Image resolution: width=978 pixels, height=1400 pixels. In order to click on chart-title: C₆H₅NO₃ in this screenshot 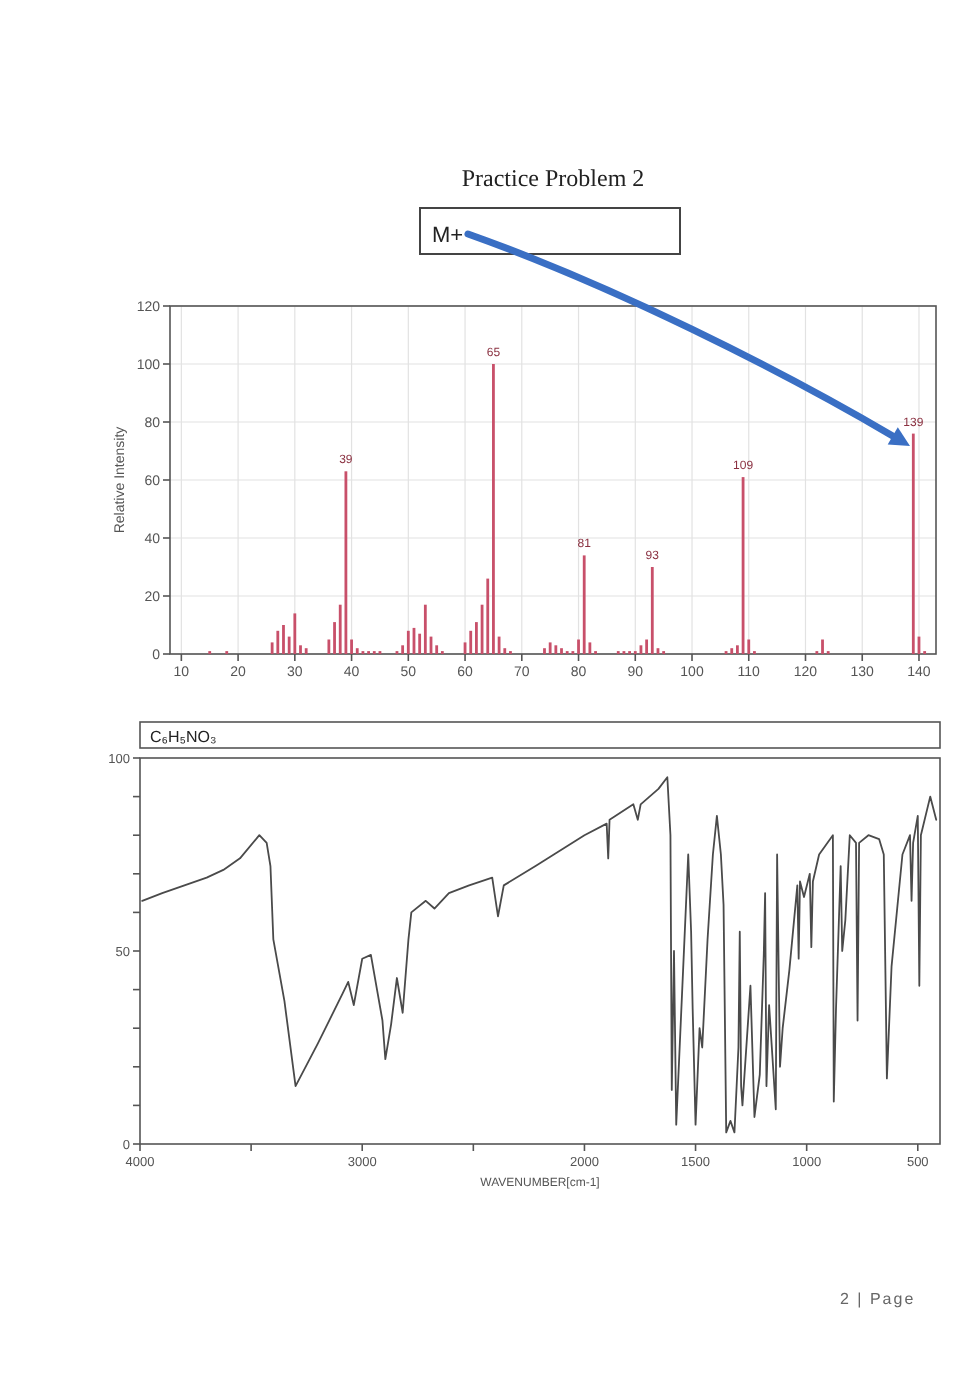, I will do `click(183, 737)`.